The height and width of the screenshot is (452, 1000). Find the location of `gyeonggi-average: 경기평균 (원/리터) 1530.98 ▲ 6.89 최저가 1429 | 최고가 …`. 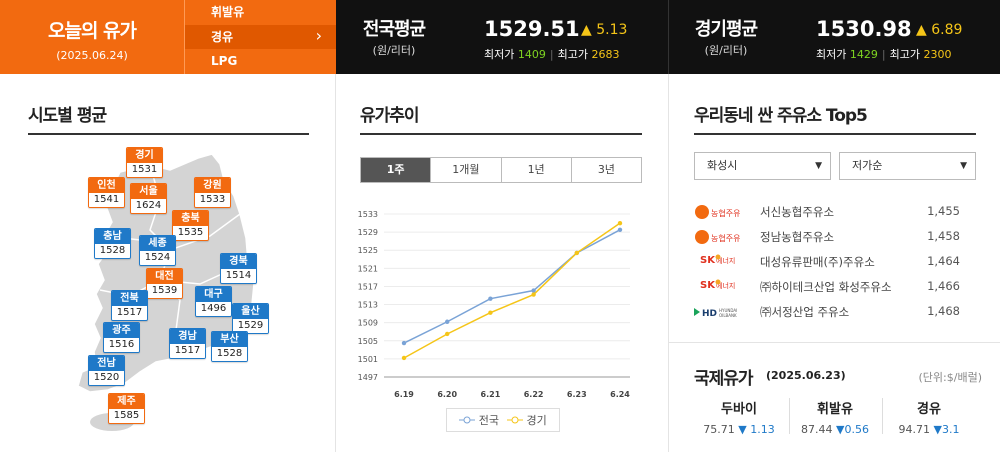

gyeonggi-average: 경기평균 (원/리터) 1530.98 ▲ 6.89 최저가 1429 | 최고가 … is located at coordinates (834, 37).